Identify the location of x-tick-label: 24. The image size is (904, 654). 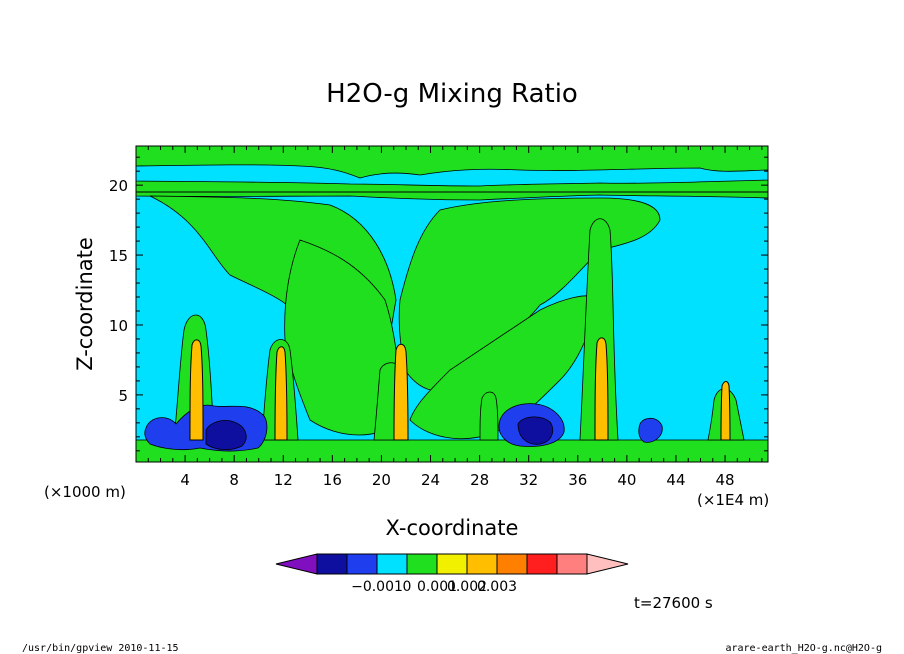
(430, 480).